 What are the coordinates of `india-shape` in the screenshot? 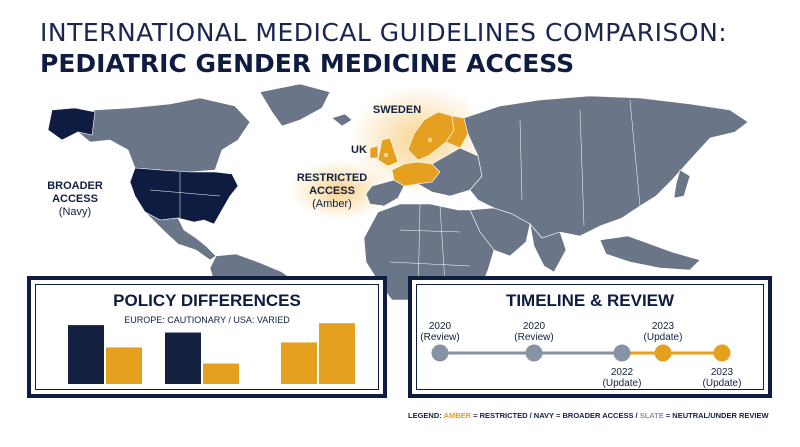 It's located at (548, 247).